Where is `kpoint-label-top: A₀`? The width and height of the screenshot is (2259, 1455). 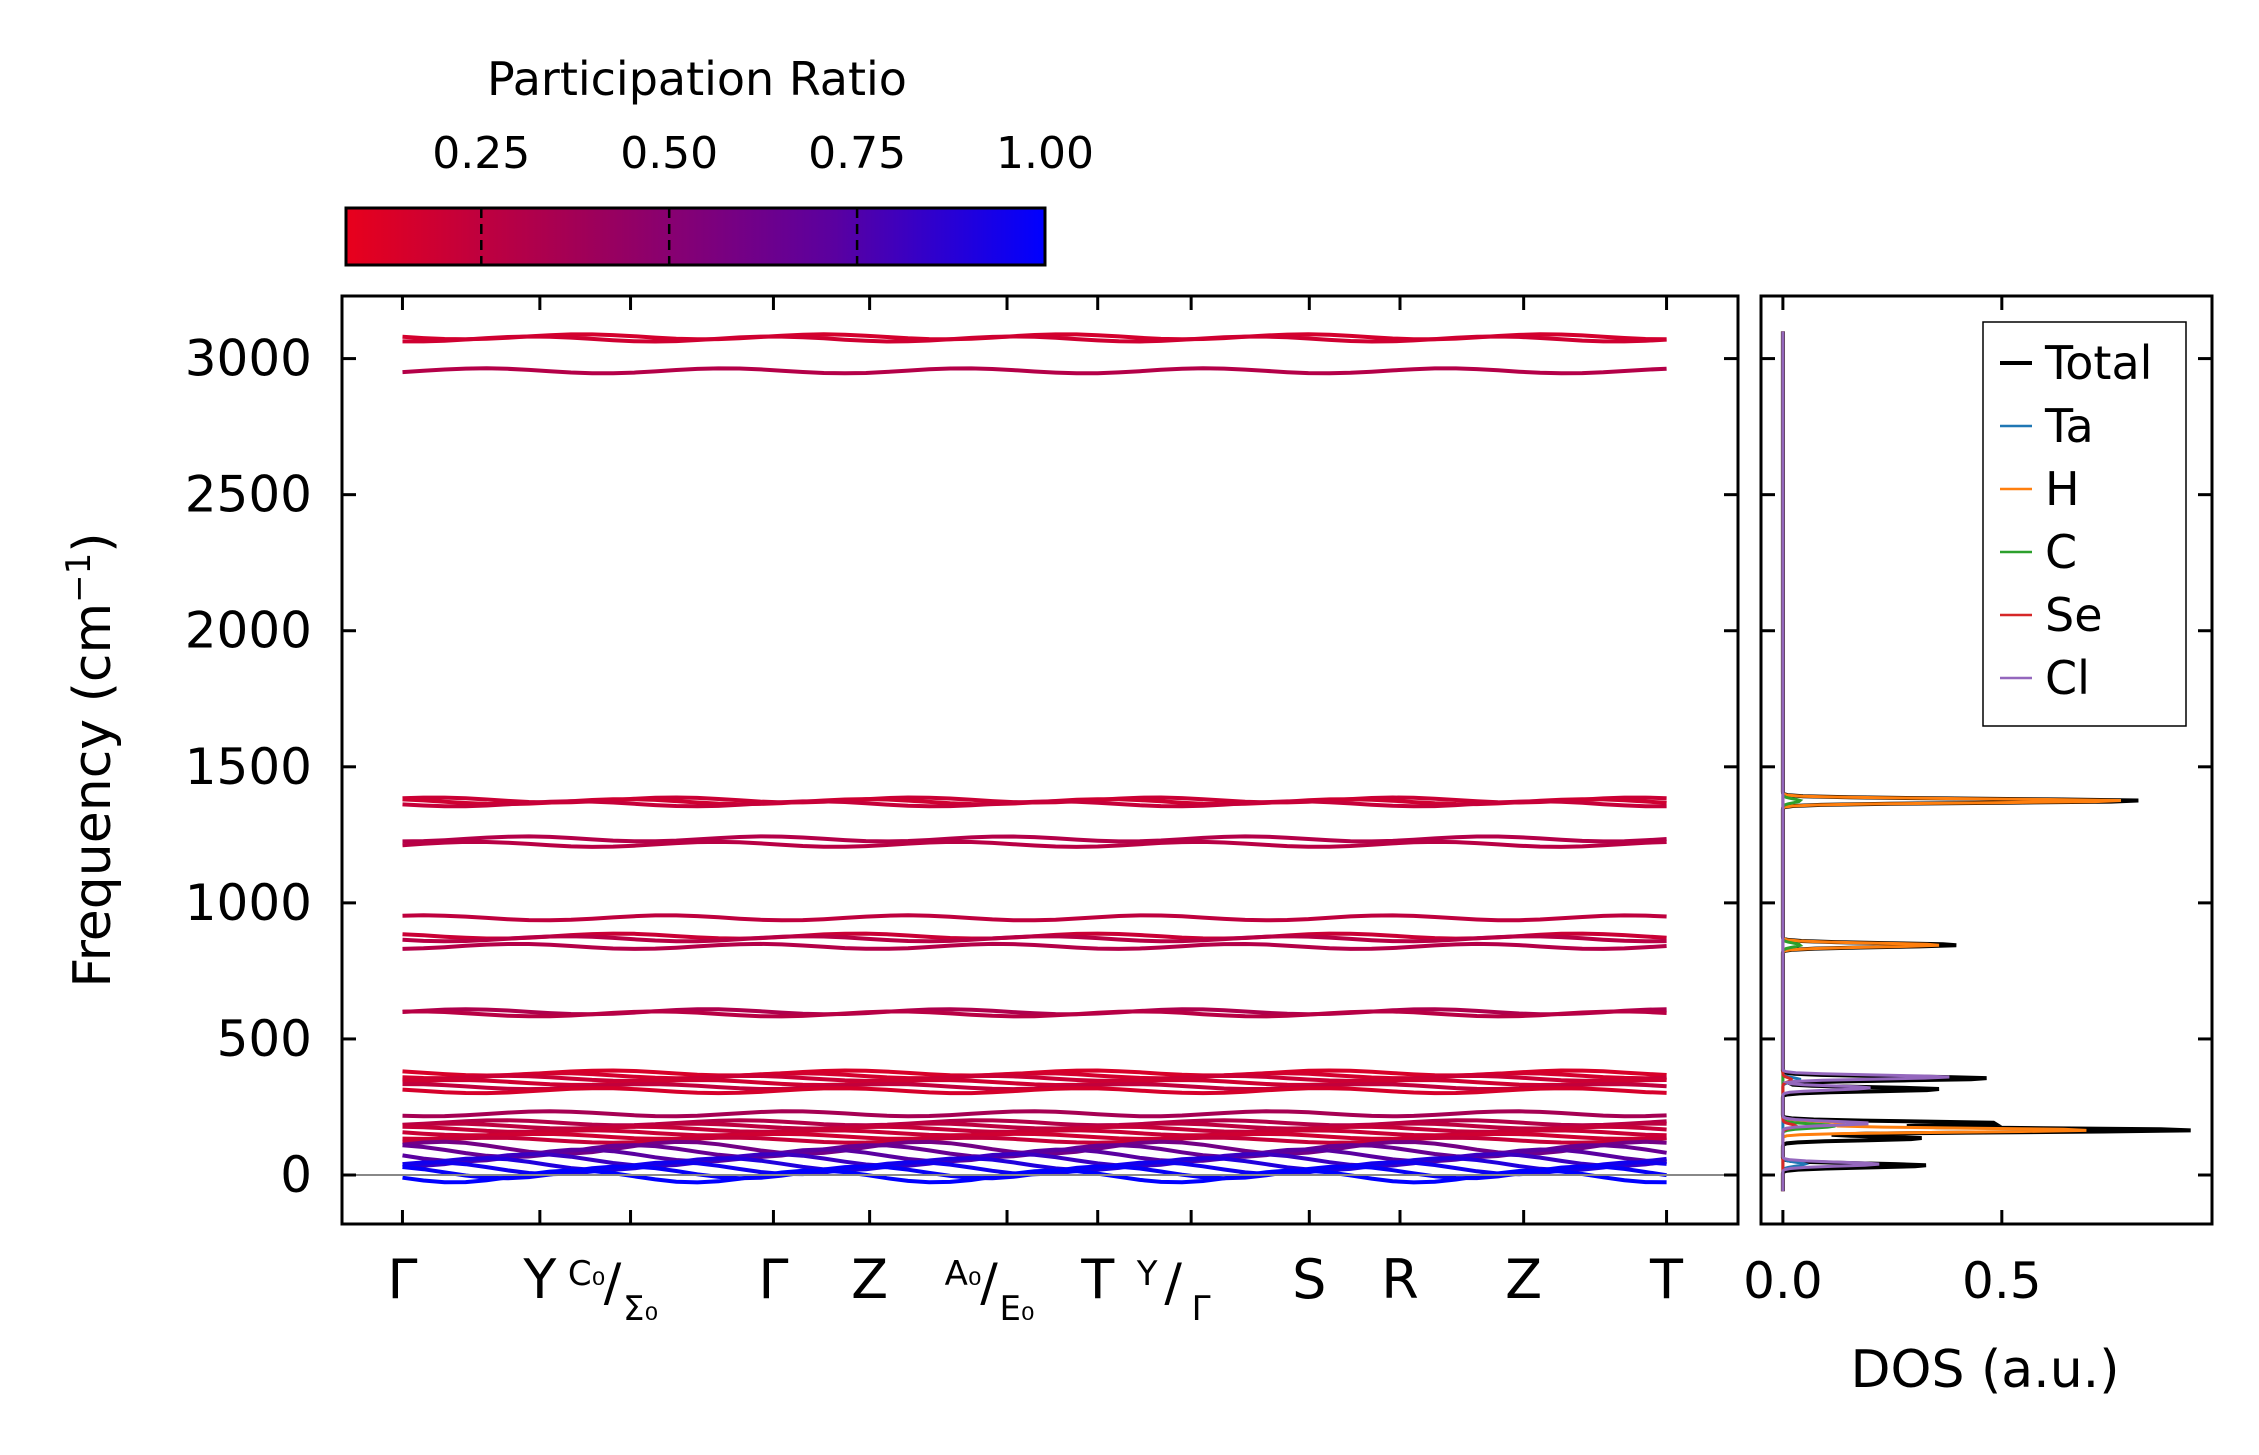
kpoint-label-top: A₀ is located at coordinates (963, 1274).